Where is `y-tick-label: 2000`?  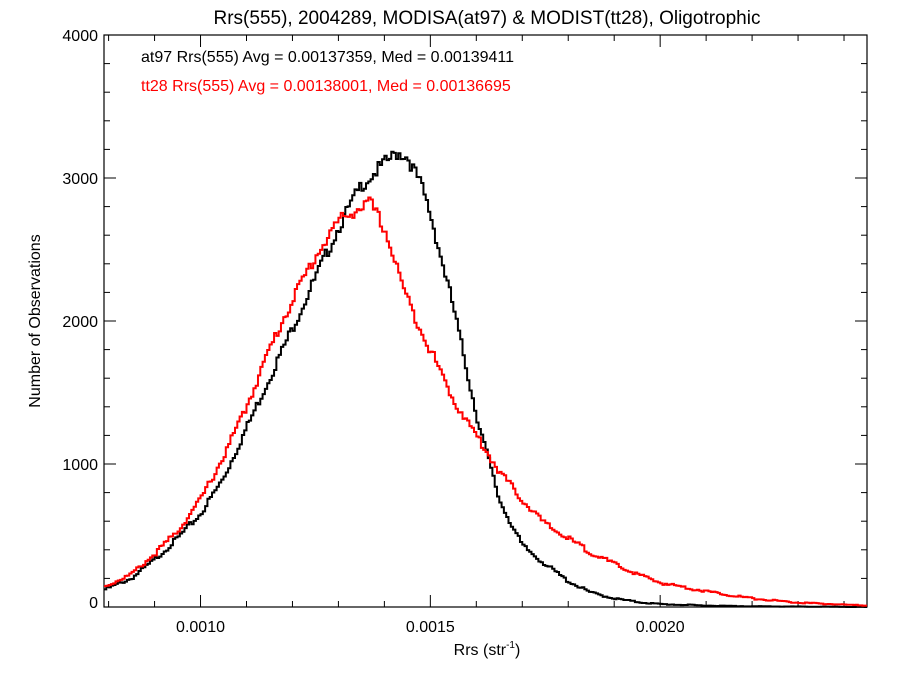 y-tick-label: 2000 is located at coordinates (80, 322).